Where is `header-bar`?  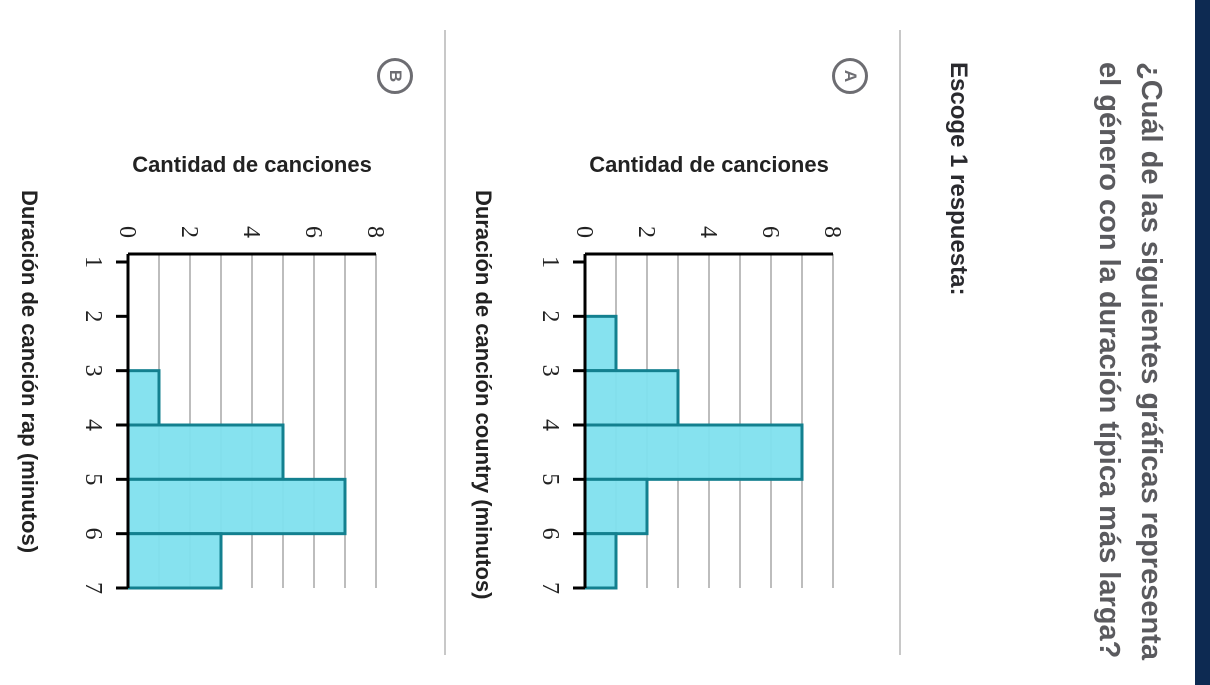 header-bar is located at coordinates (1202, 342).